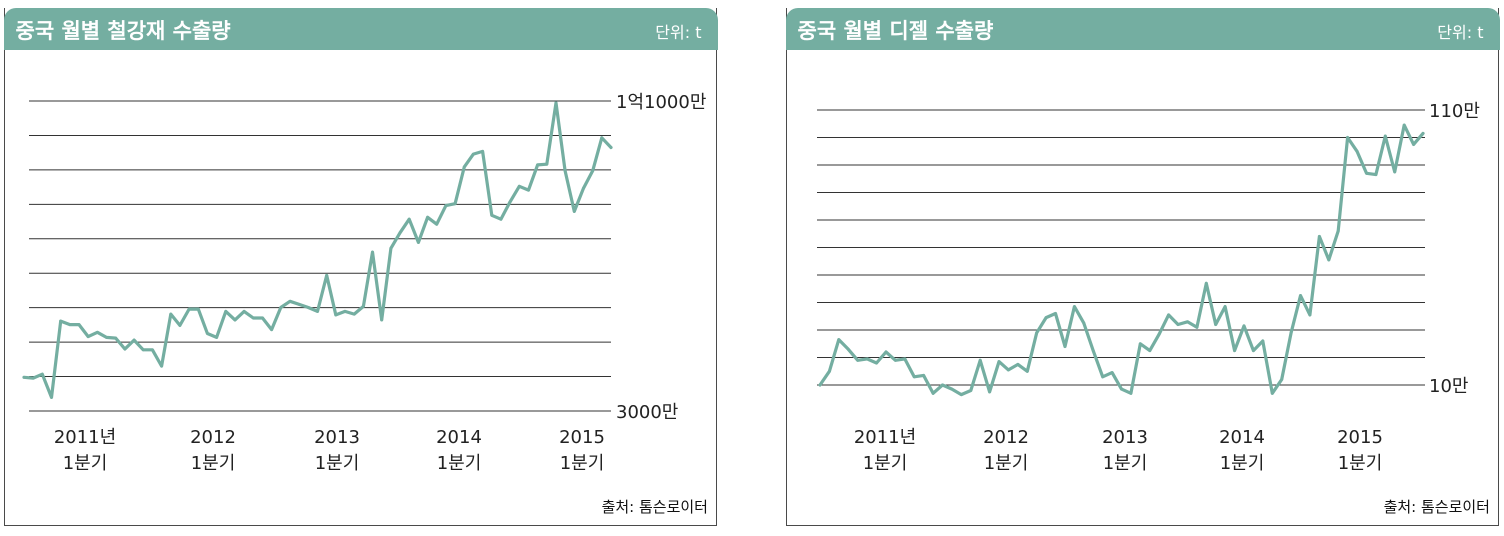 The height and width of the screenshot is (536, 1504). I want to click on panel-header: 중국 월별 철강재 수출량 단위: t, so click(360, 29).